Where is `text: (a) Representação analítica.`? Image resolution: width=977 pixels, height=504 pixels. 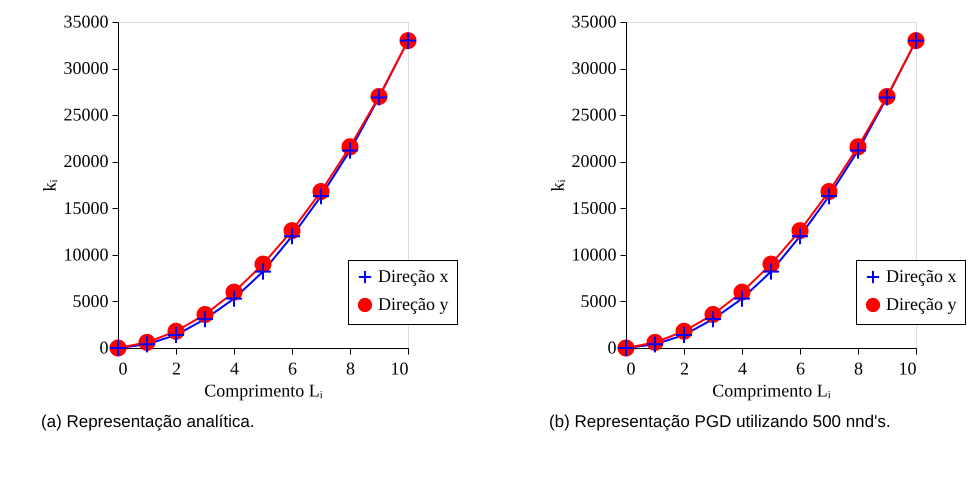 text: (a) Representação analítica. is located at coordinates (148, 421).